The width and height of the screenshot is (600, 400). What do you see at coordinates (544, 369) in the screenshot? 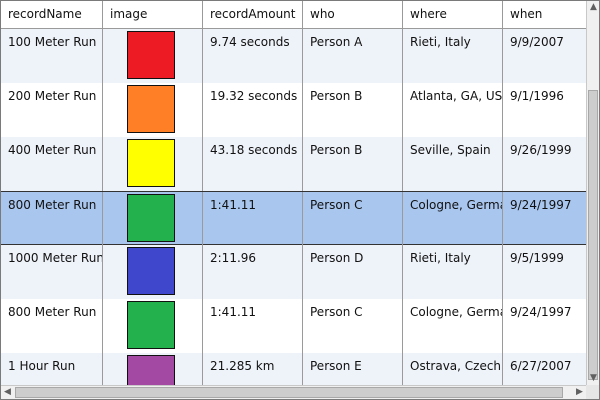
I see `cell-when: 6/27/2007` at bounding box center [544, 369].